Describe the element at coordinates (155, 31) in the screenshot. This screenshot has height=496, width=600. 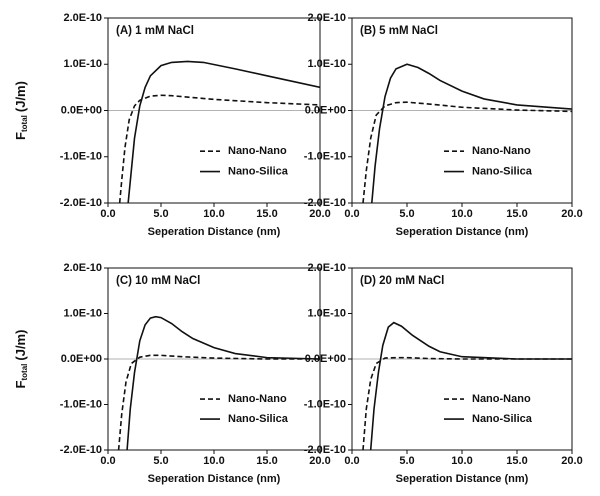
I see `panel-title: (A) 1 mM NaCl` at that location.